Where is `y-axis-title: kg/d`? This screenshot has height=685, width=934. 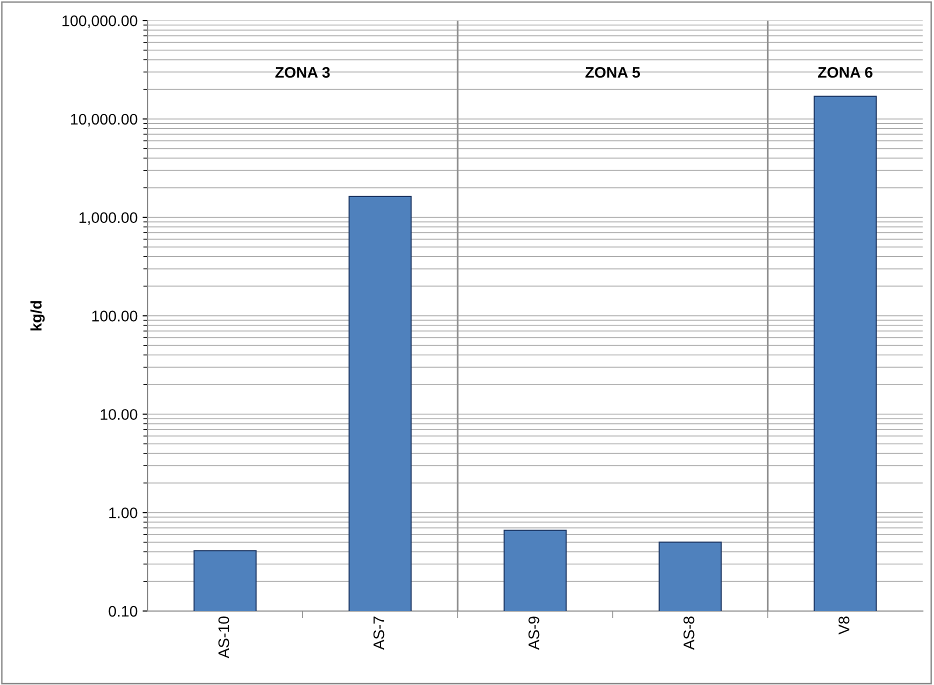 y-axis-title: kg/d is located at coordinates (37, 315).